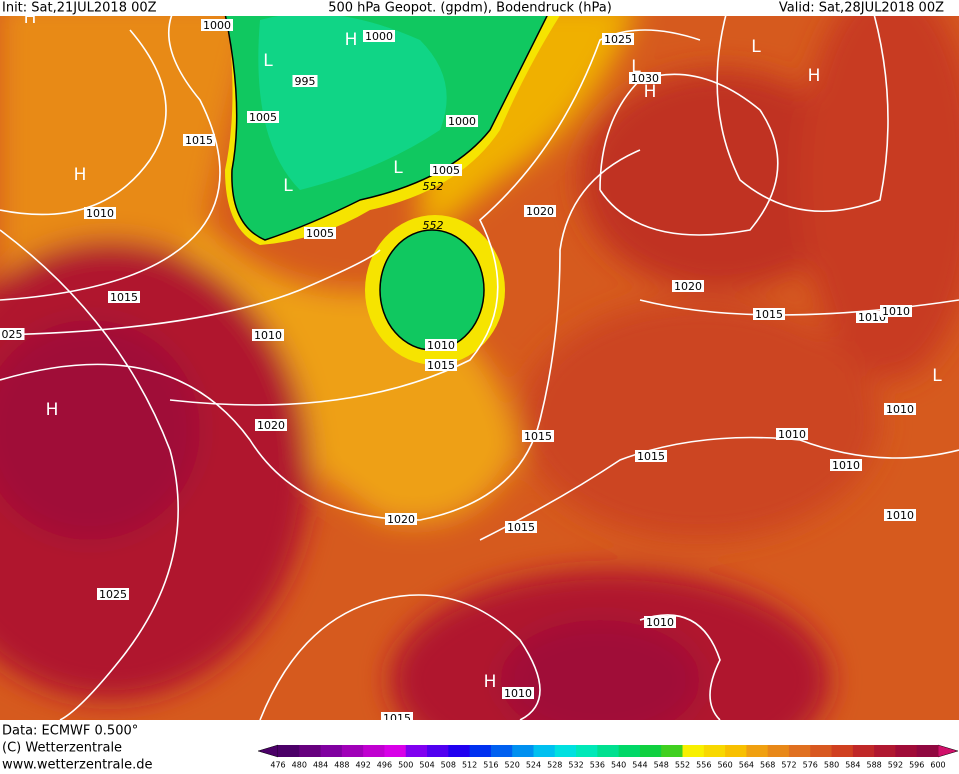 The height and width of the screenshot is (774, 959). Describe the element at coordinates (448, 765) in the screenshot. I see `colorbar-label: 508` at that location.